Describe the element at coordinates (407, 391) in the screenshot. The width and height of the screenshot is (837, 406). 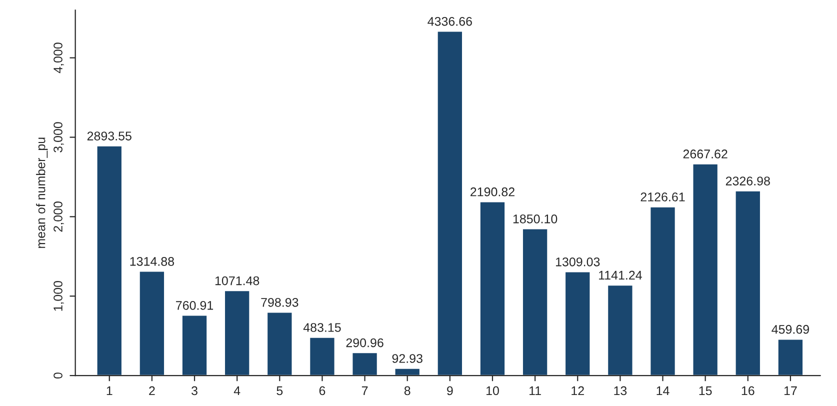
I see `x-tick-label: 8` at that location.